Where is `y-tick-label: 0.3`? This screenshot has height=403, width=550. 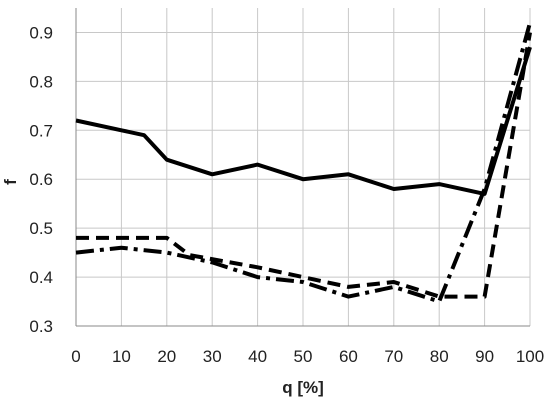
y-tick-label: 0.3 is located at coordinates (41, 326).